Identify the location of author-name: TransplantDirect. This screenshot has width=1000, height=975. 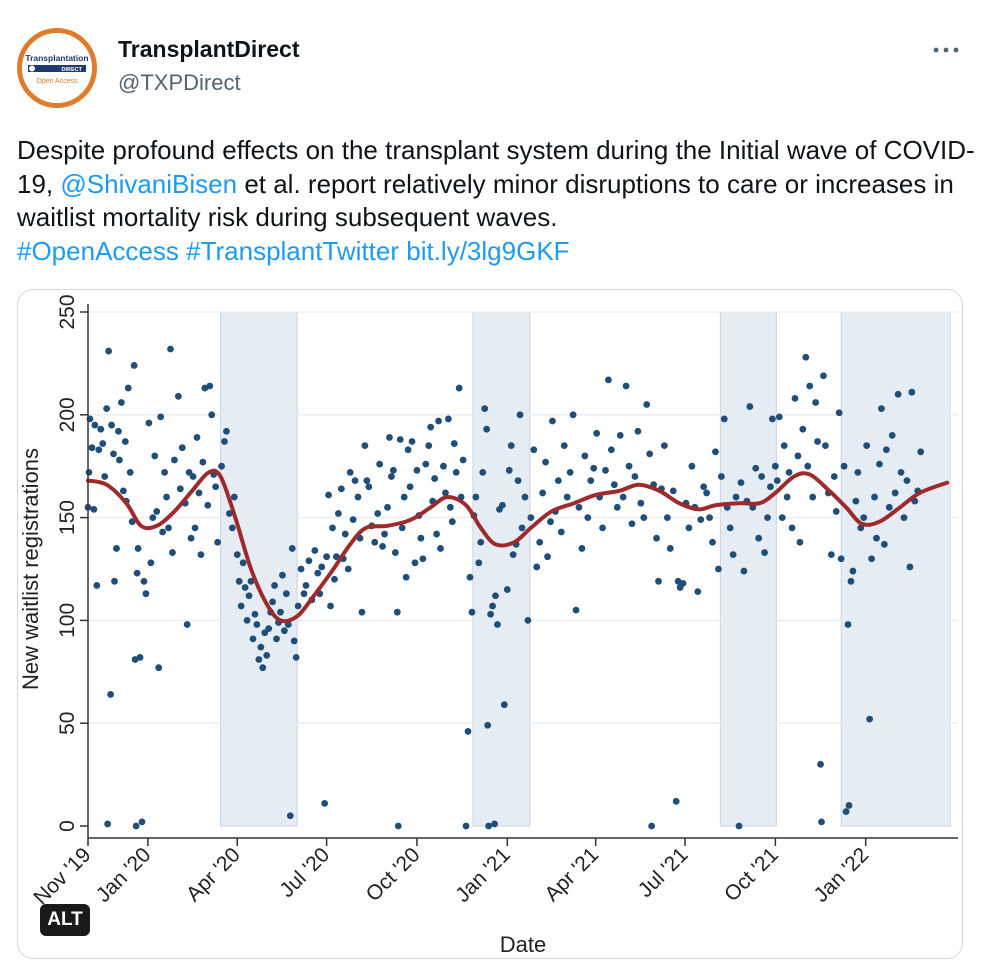
(209, 49).